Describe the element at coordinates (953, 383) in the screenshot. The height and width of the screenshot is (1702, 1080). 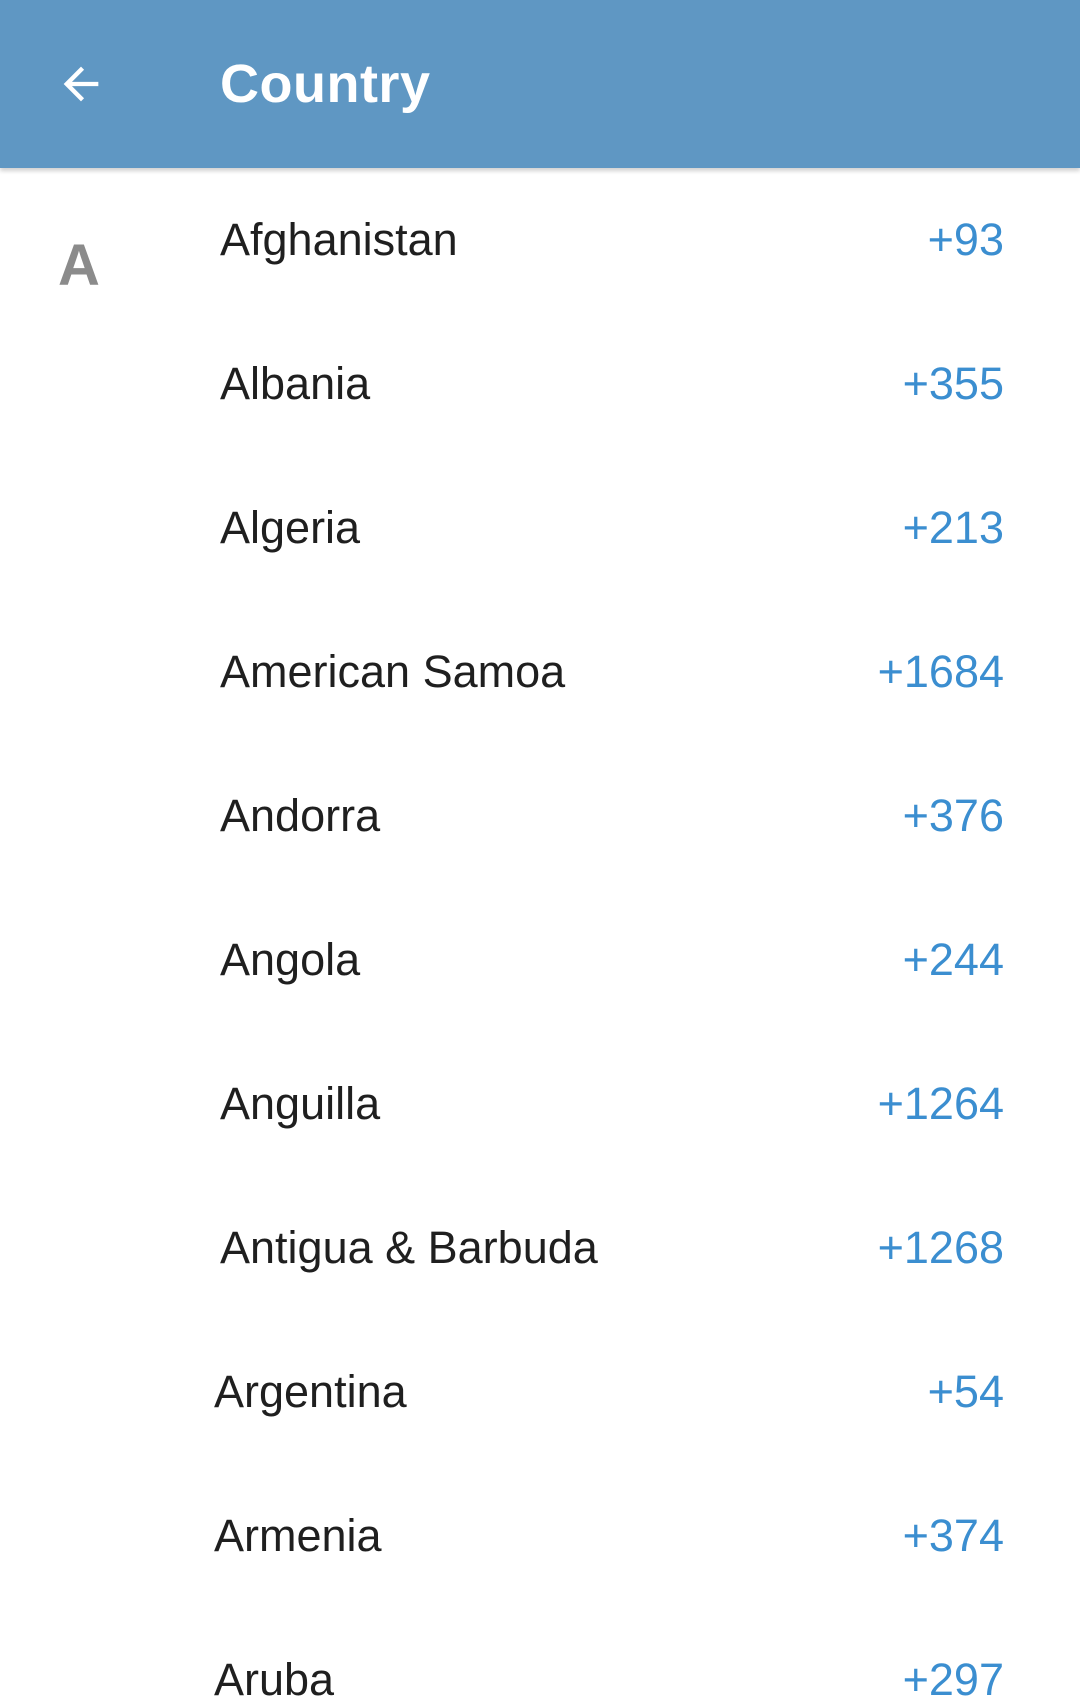
I see `country-code: +355` at that location.